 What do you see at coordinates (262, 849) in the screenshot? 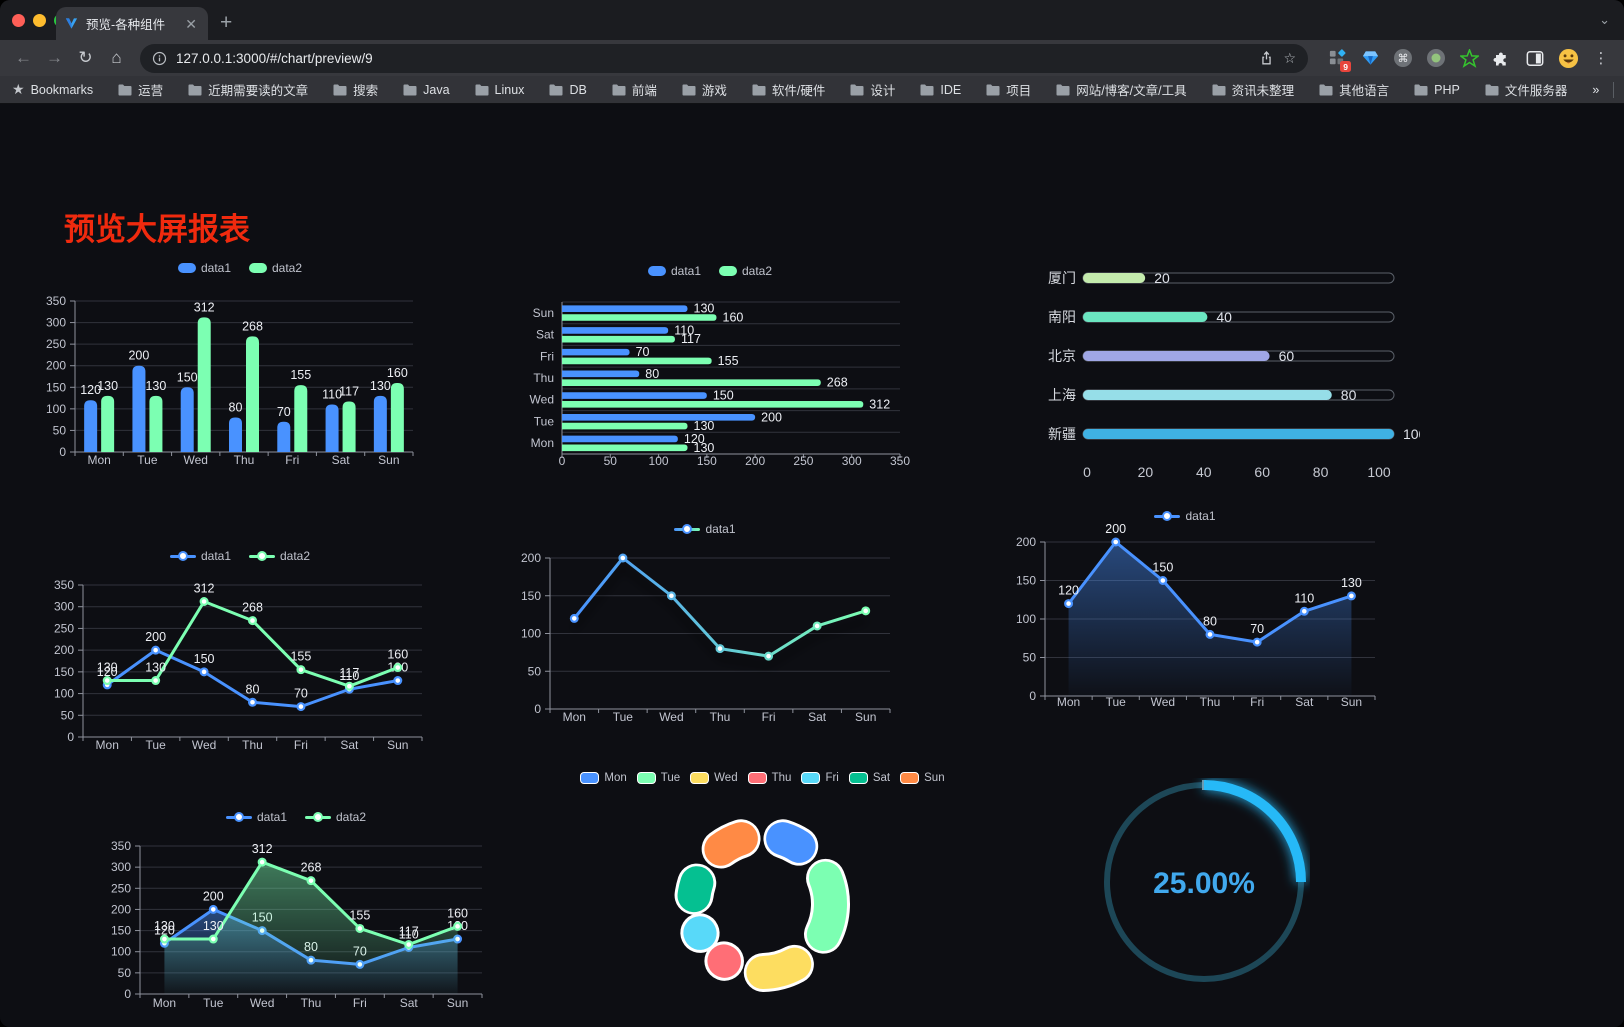
I see `svg-text: 312` at bounding box center [262, 849].